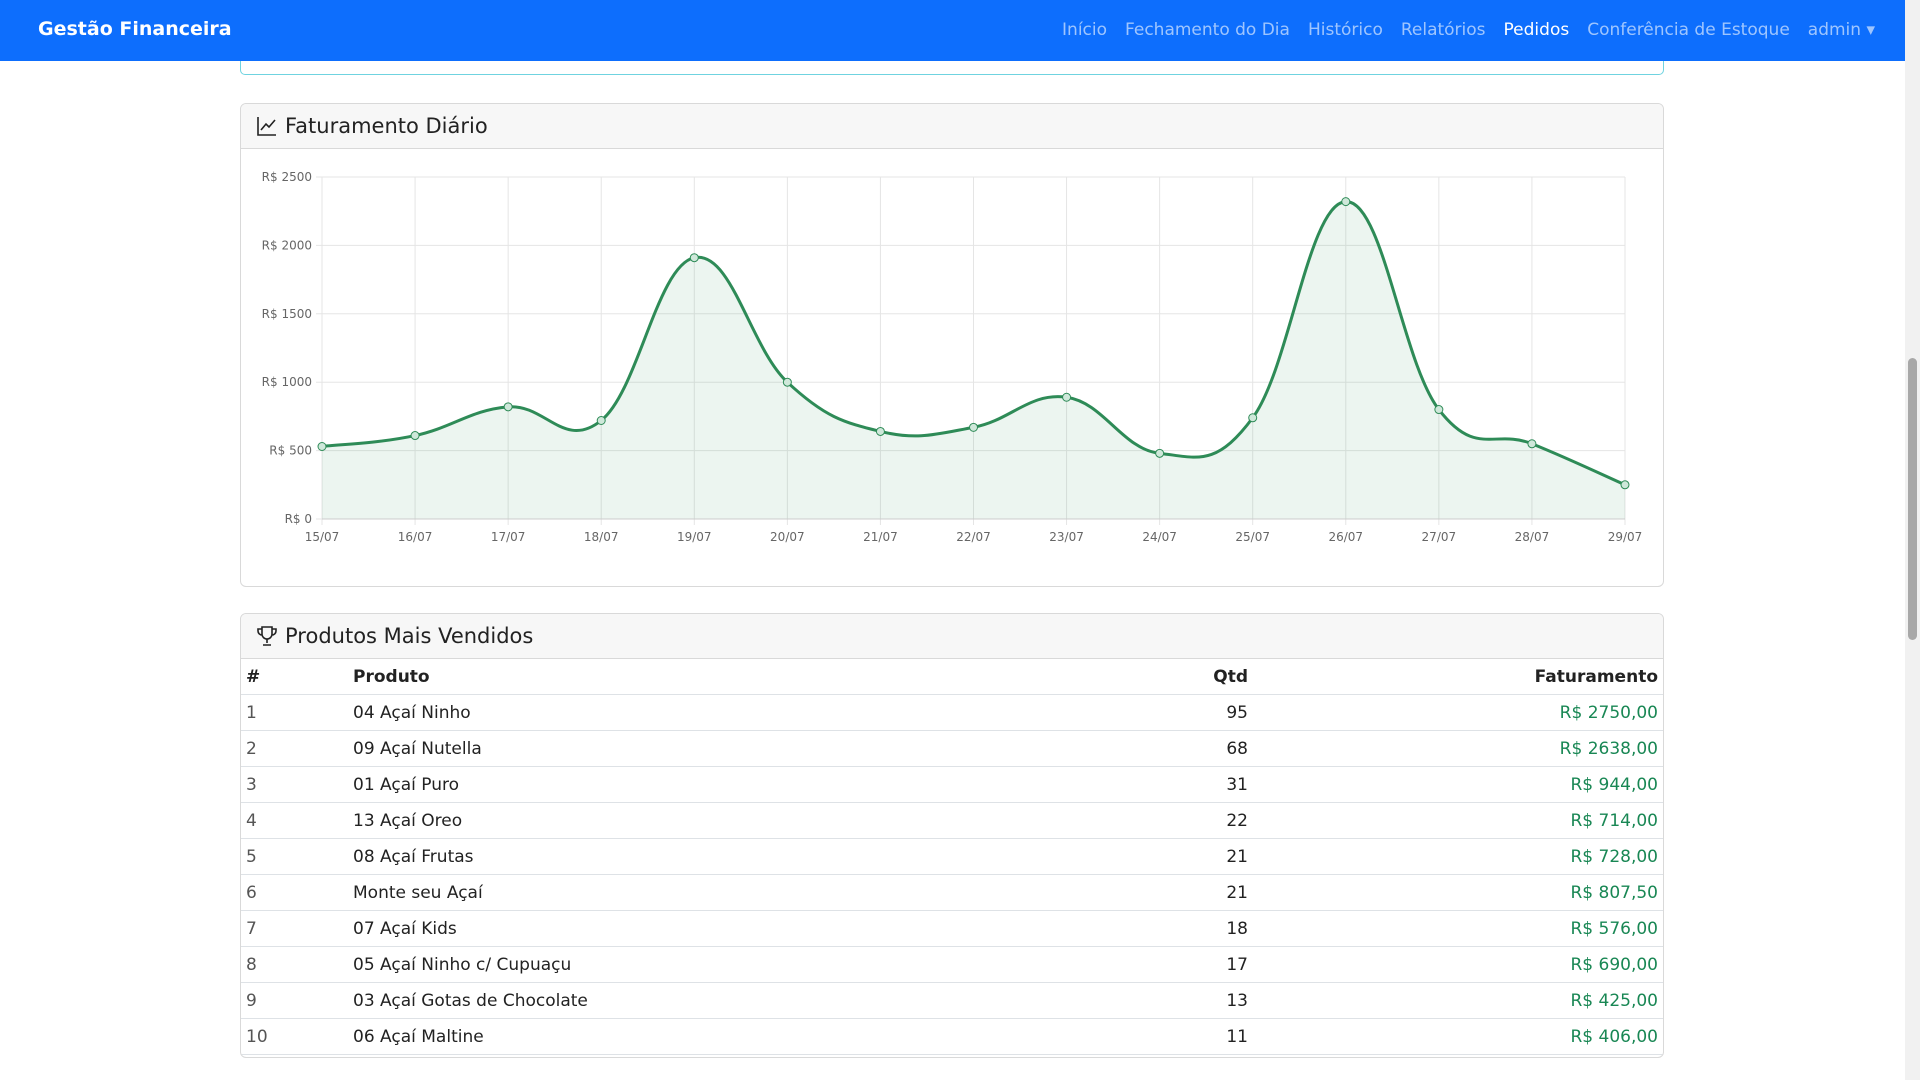 This screenshot has height=1080, width=1920. What do you see at coordinates (294, 1000) in the screenshot?
I see `table-cell: 9` at bounding box center [294, 1000].